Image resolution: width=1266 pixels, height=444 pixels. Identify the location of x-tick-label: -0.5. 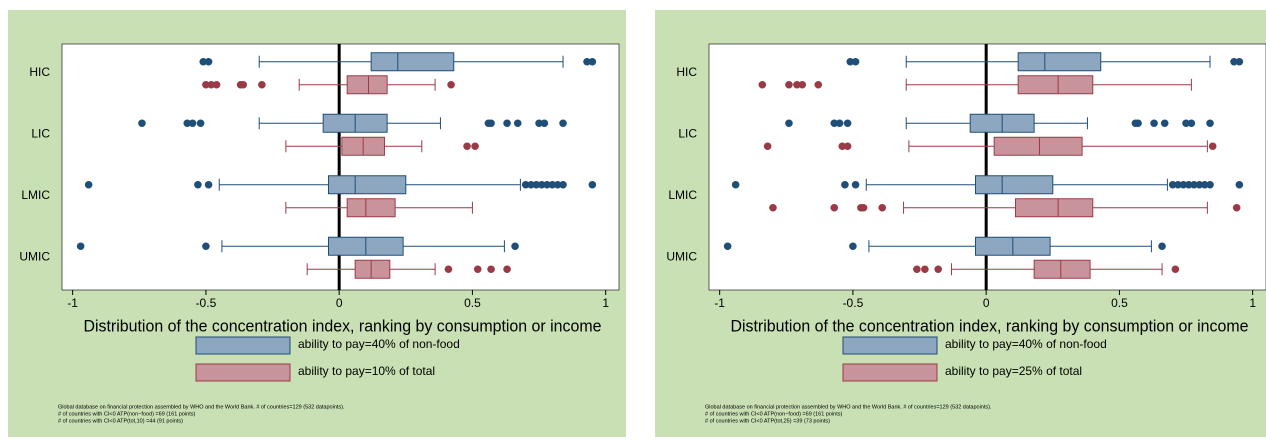
(853, 303).